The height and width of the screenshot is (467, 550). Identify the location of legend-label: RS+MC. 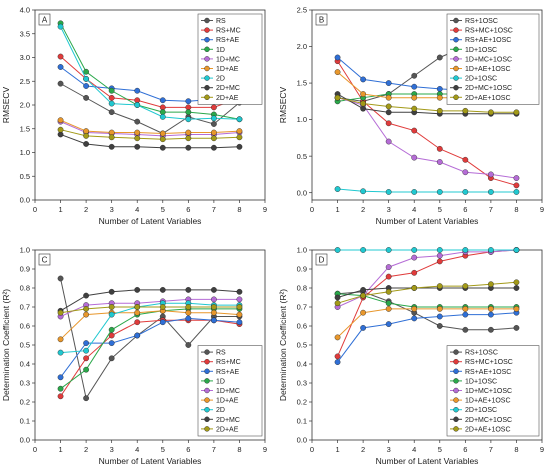
(228, 362).